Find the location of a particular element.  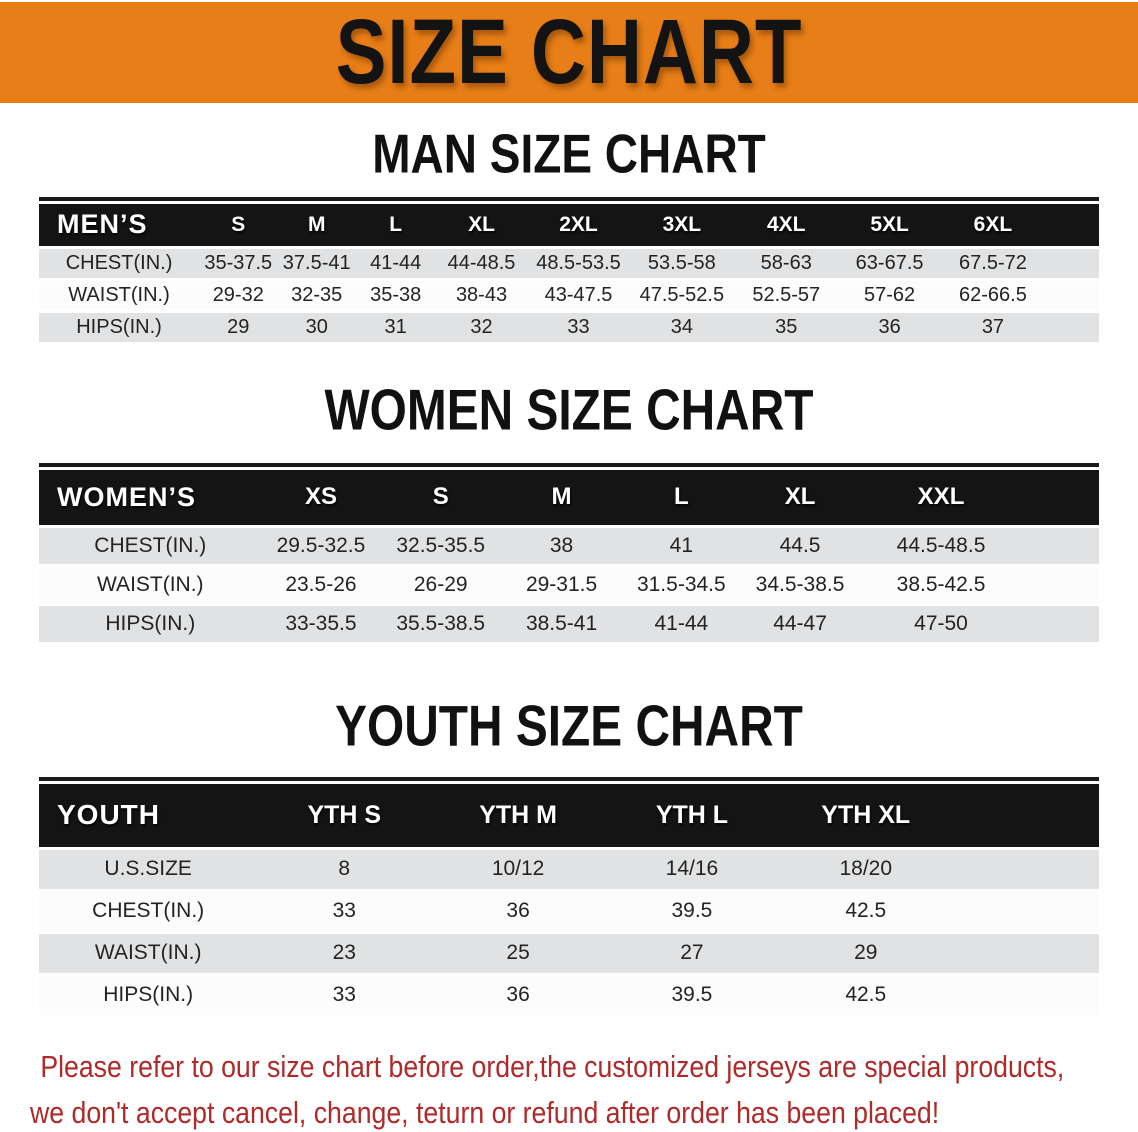

table-cell: 34 is located at coordinates (682, 328).